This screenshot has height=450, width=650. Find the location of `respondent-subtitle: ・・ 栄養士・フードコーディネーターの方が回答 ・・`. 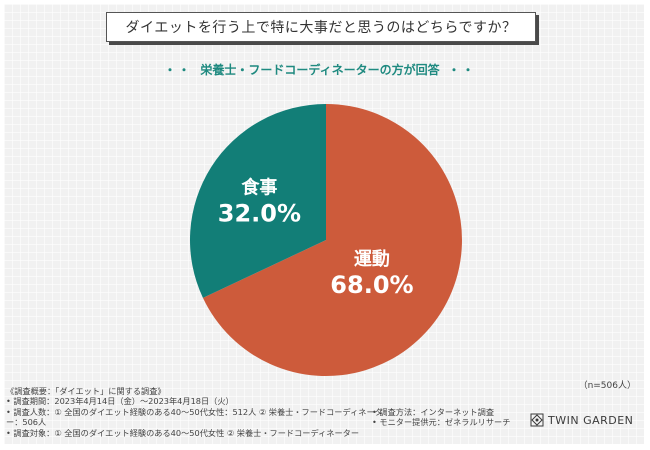

respondent-subtitle: ・・ 栄養士・フードコーディネーターの方が回答 ・・ is located at coordinates (320, 69).